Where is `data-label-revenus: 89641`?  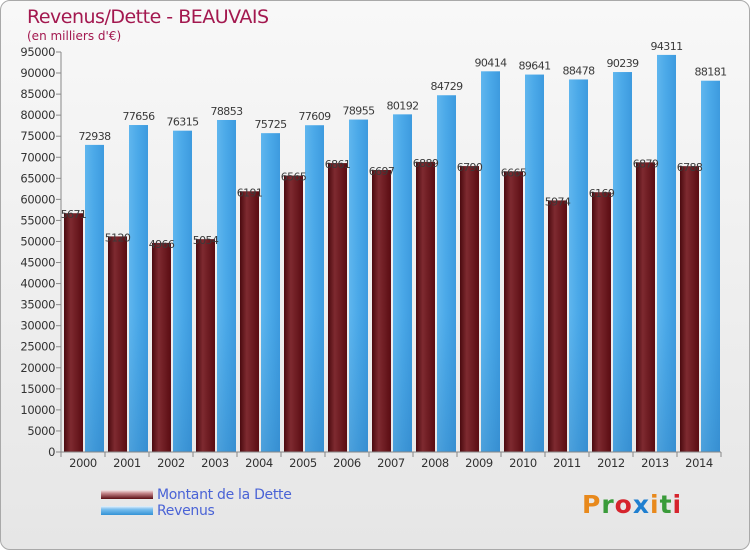 data-label-revenus: 89641 is located at coordinates (535, 66).